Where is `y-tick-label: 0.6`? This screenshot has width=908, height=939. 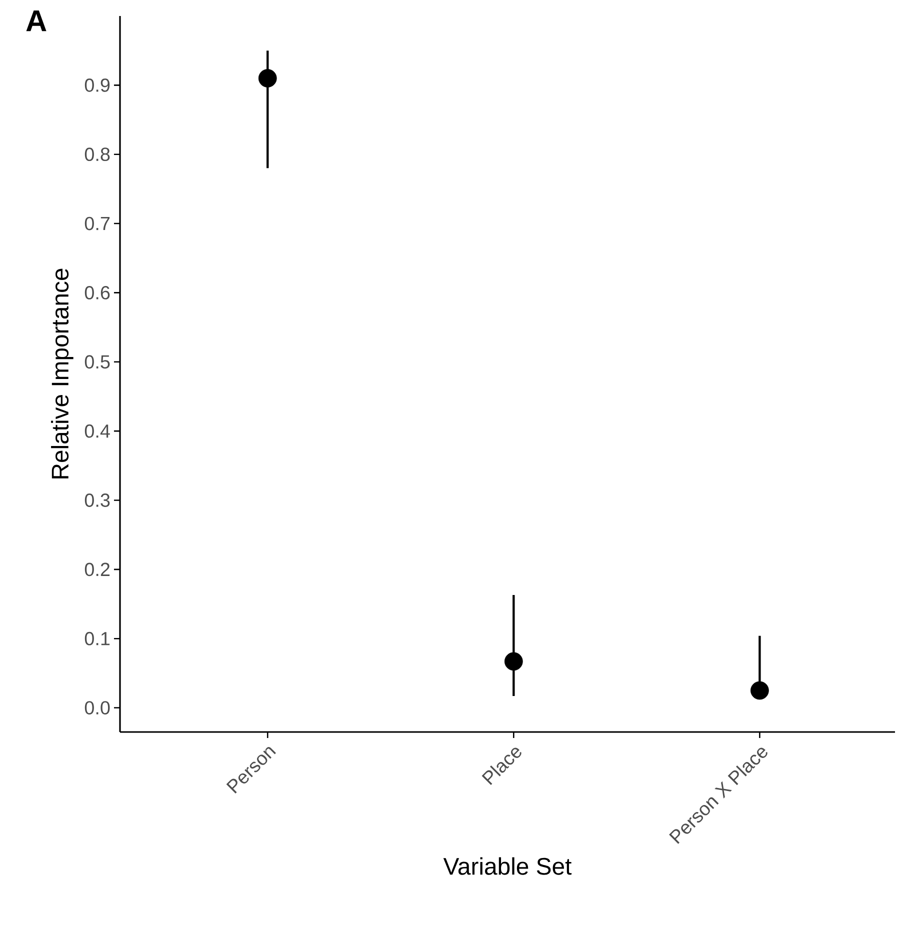 y-tick-label: 0.6 is located at coordinates (97, 293).